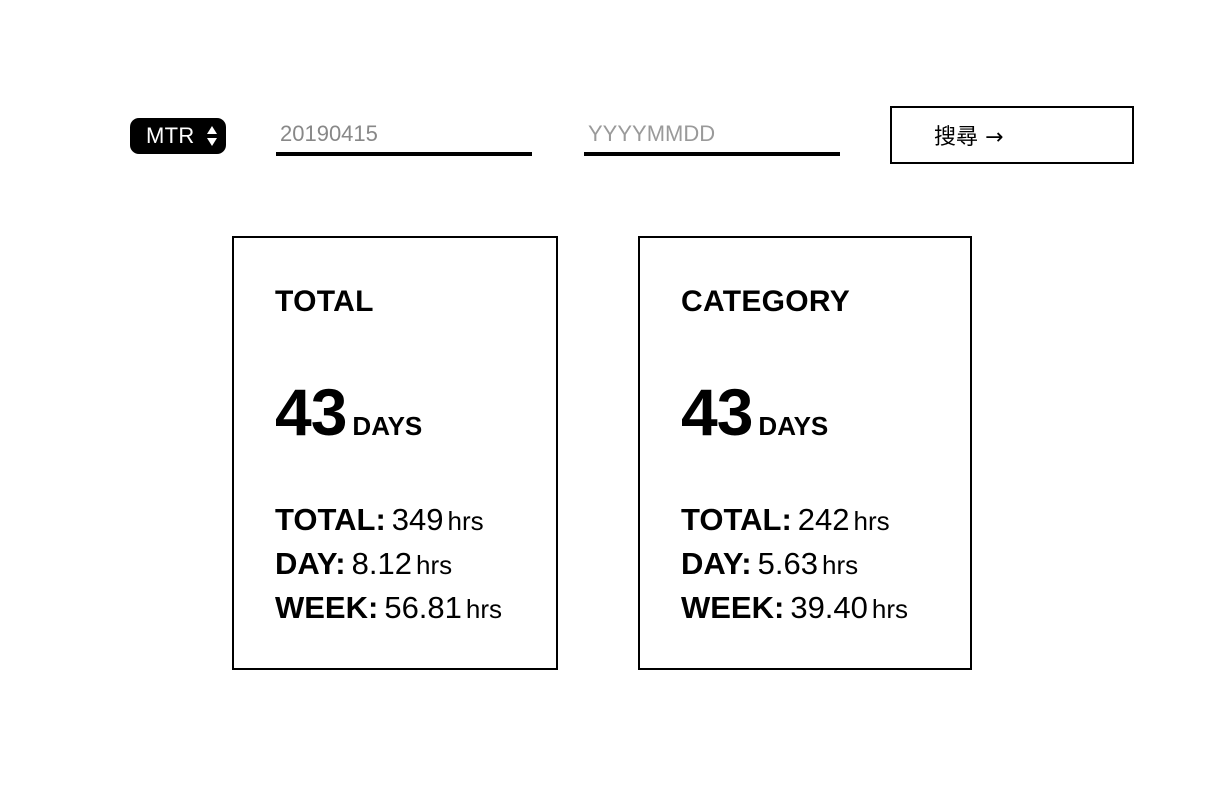  I want to click on category-select: MTR, so click(178, 136).